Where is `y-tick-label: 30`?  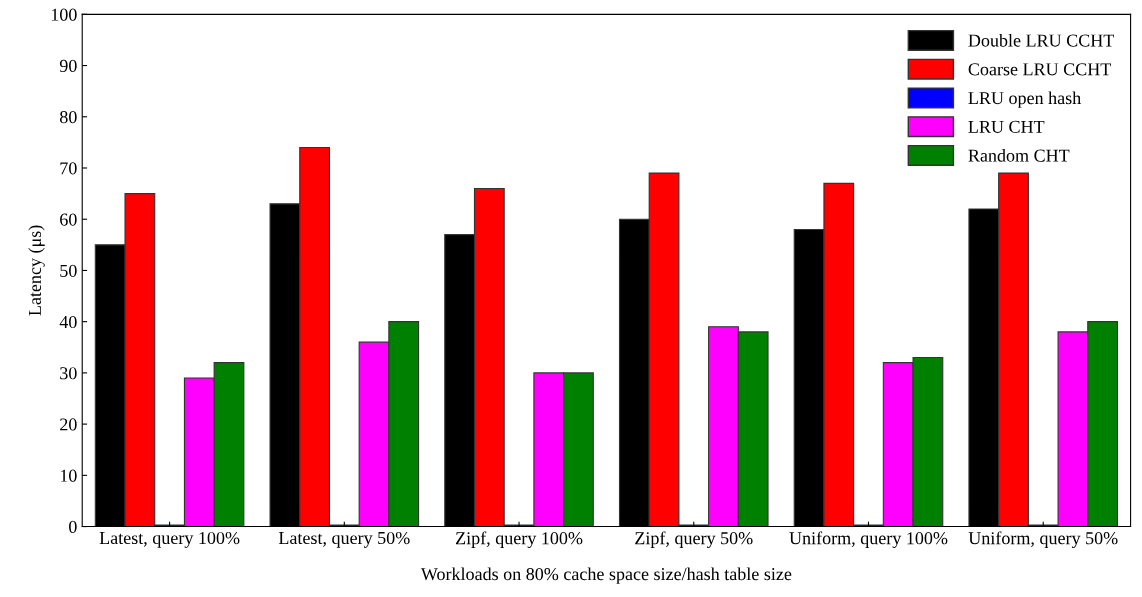 y-tick-label: 30 is located at coordinates (68, 373).